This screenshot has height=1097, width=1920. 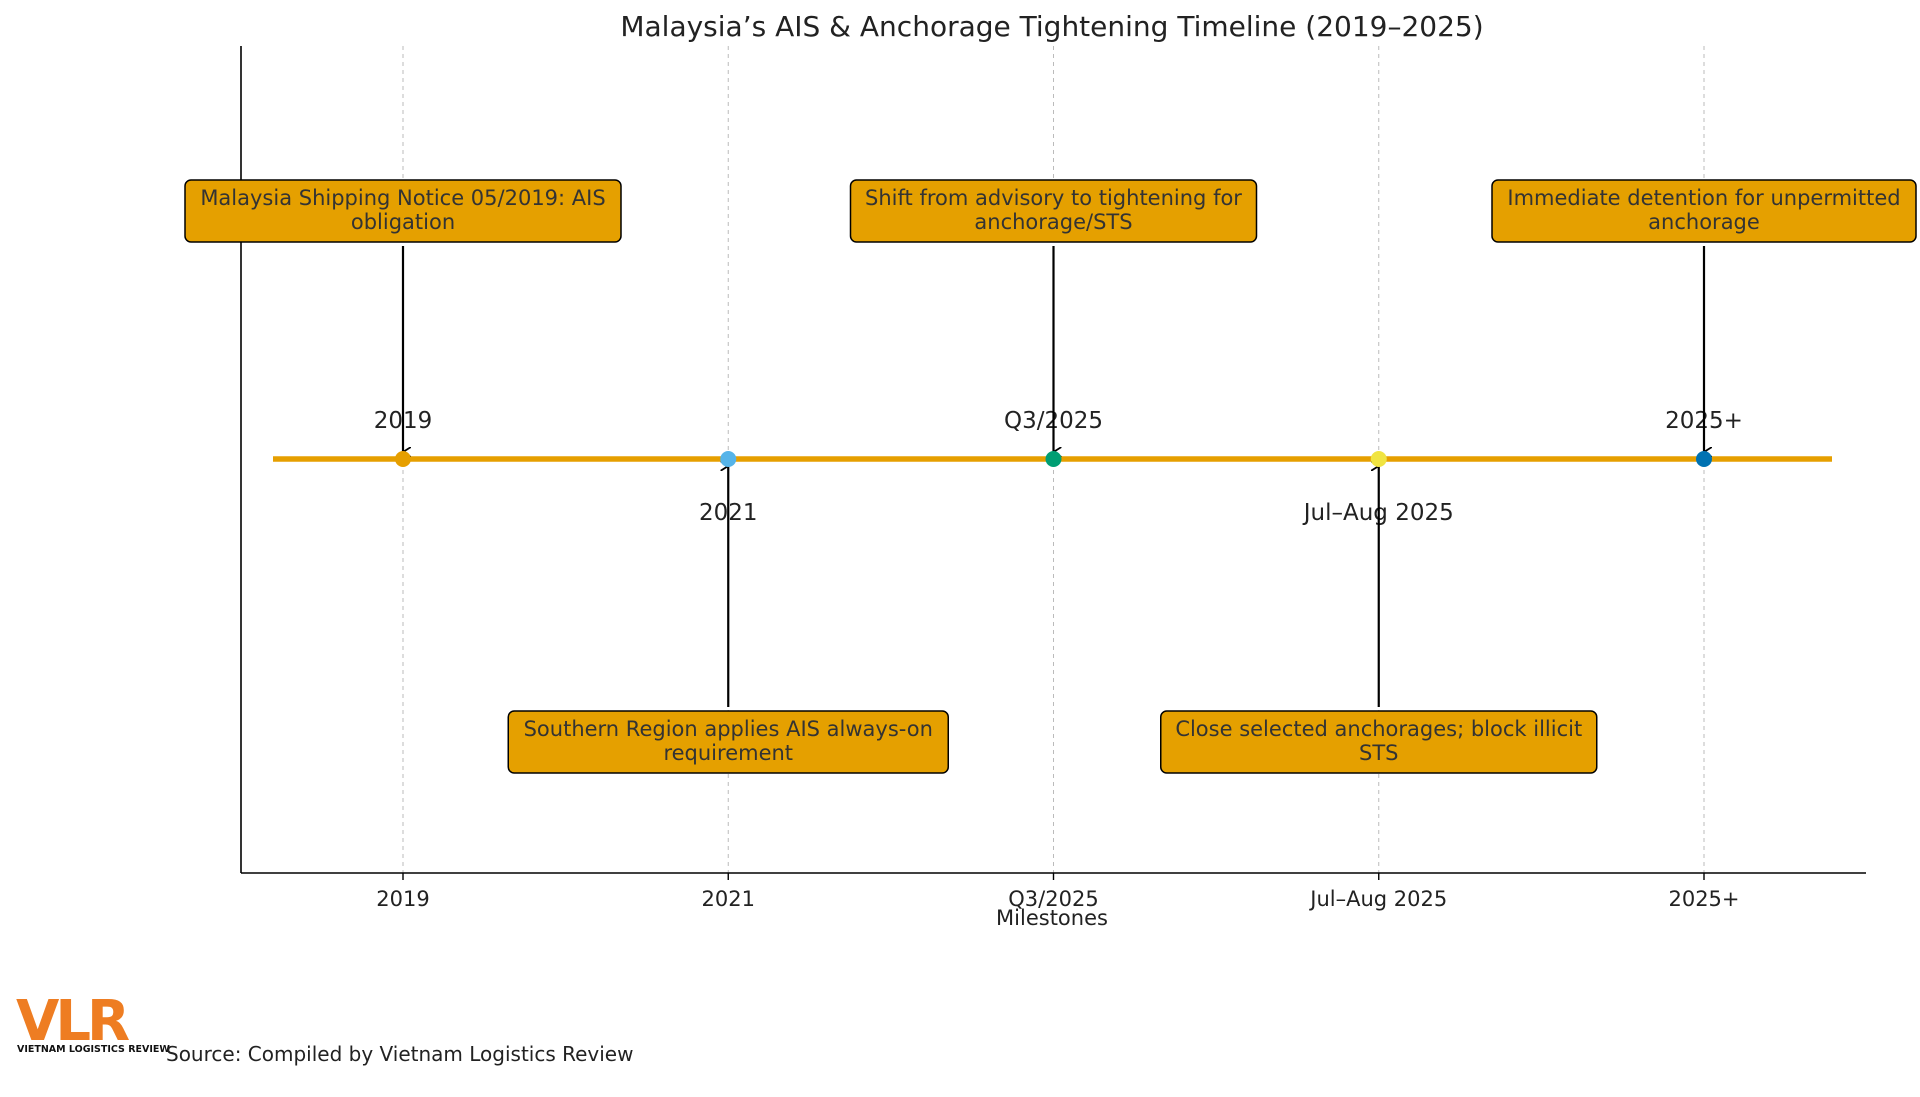 I want to click on x-ticks: 2019 2021 Q3/2025 Jul–Aug 2025 2025+, so click(x=1058, y=892).